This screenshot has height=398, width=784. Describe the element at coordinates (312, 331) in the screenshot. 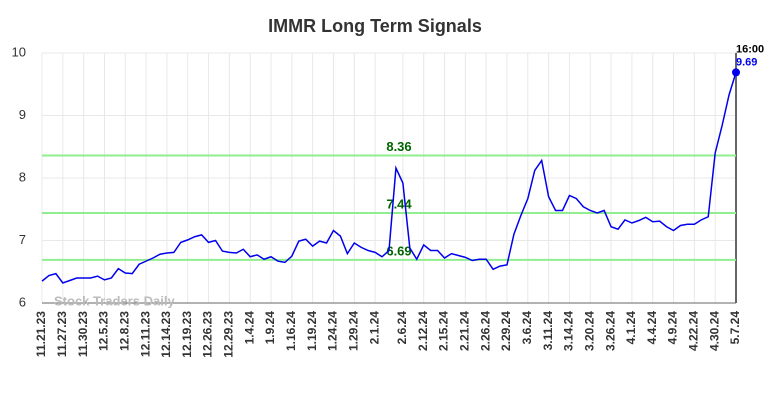

I see `x-tick-label: 1.19.24` at that location.